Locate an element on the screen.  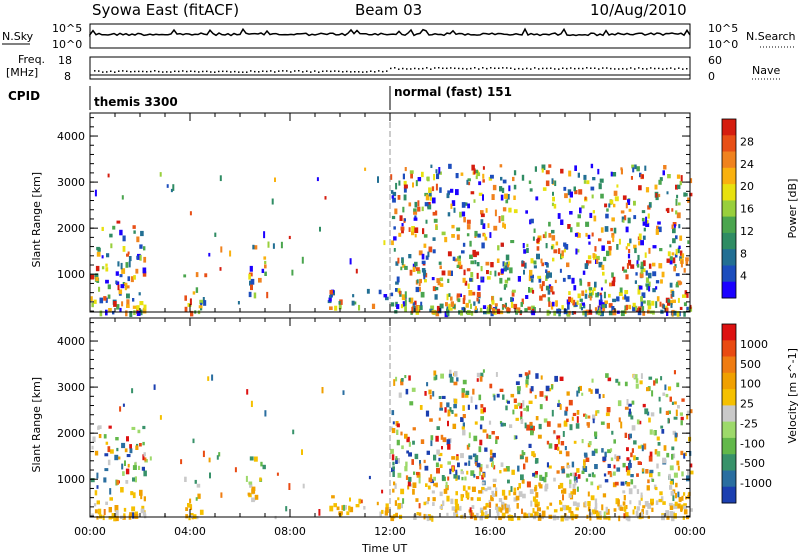
colorbar-segment is located at coordinates (729, 332).